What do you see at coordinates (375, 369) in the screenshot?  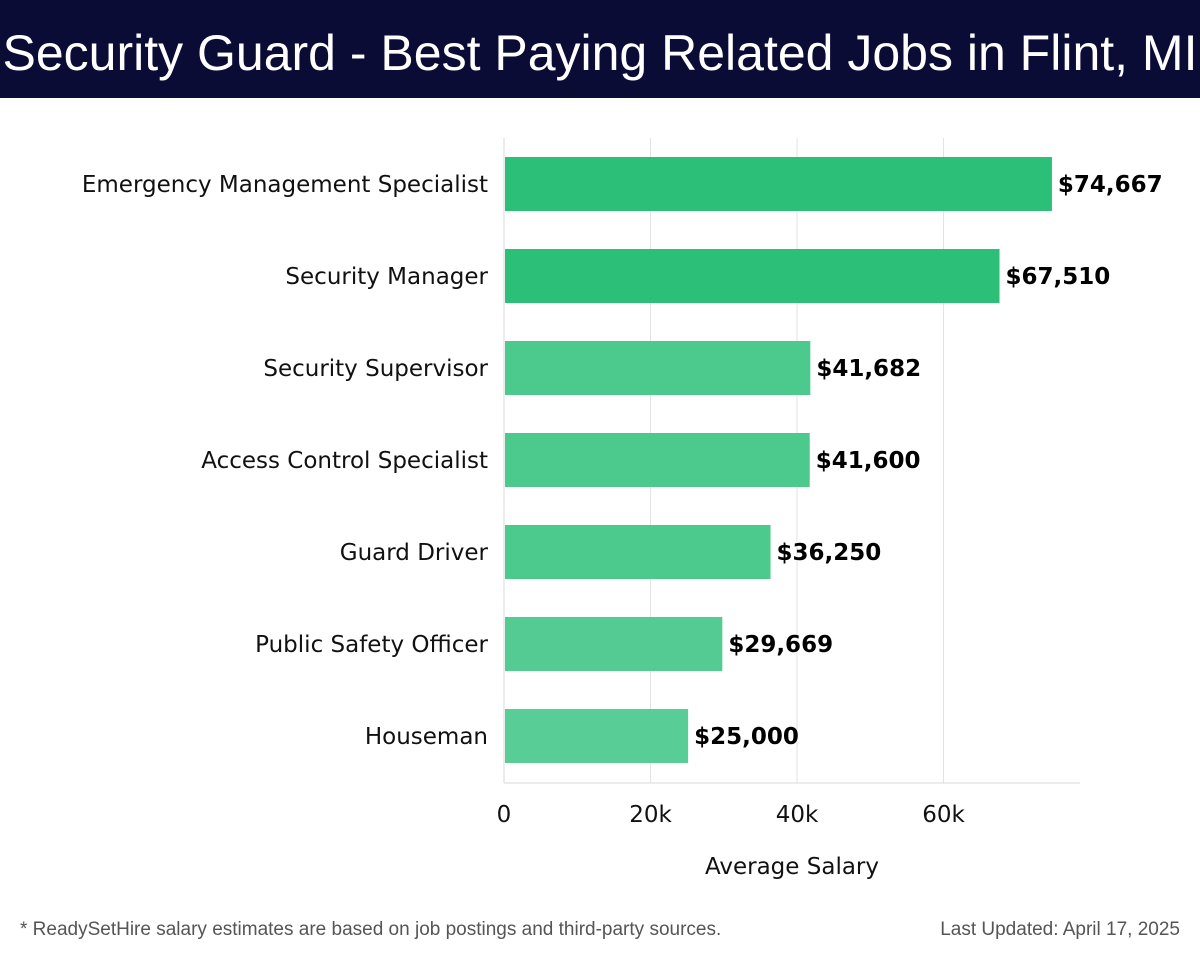 I see `category-label: Security Supervisor` at bounding box center [375, 369].